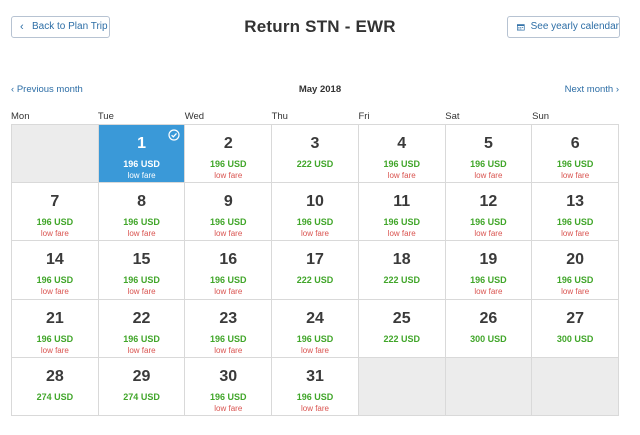 The height and width of the screenshot is (435, 640). I want to click on day-number: 27, so click(575, 318).